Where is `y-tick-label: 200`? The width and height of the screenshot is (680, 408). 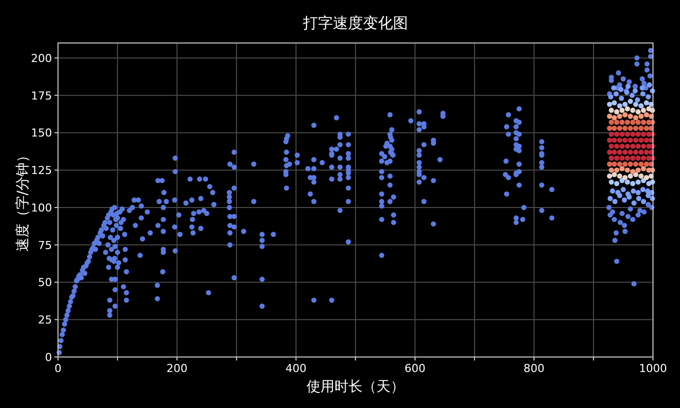
y-tick-label: 200 is located at coordinates (41, 58).